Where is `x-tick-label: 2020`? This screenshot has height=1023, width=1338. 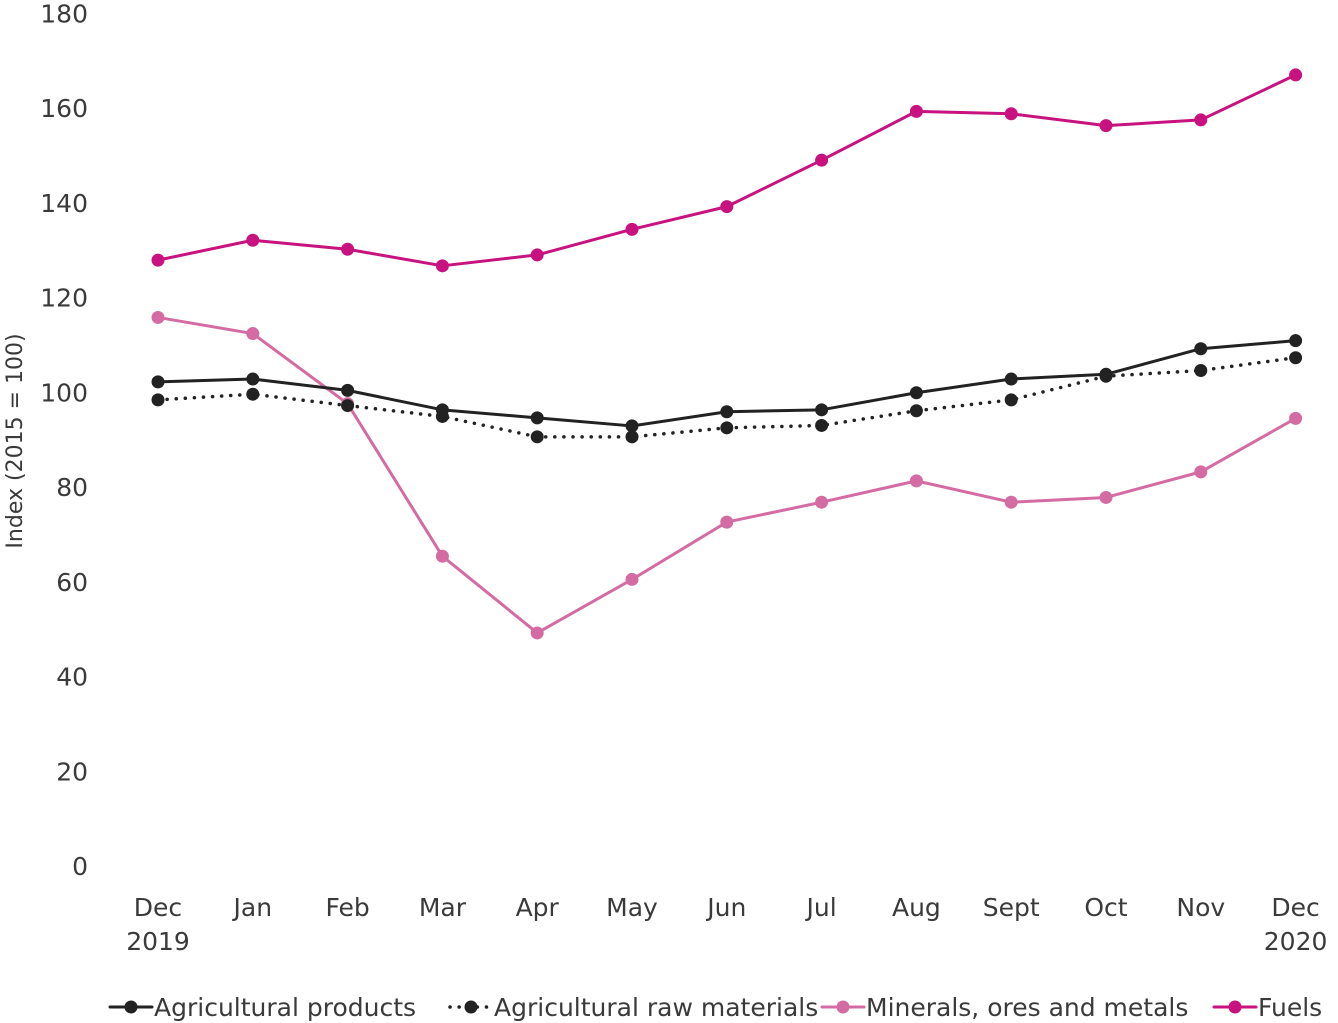
x-tick-label: 2020 is located at coordinates (1296, 941).